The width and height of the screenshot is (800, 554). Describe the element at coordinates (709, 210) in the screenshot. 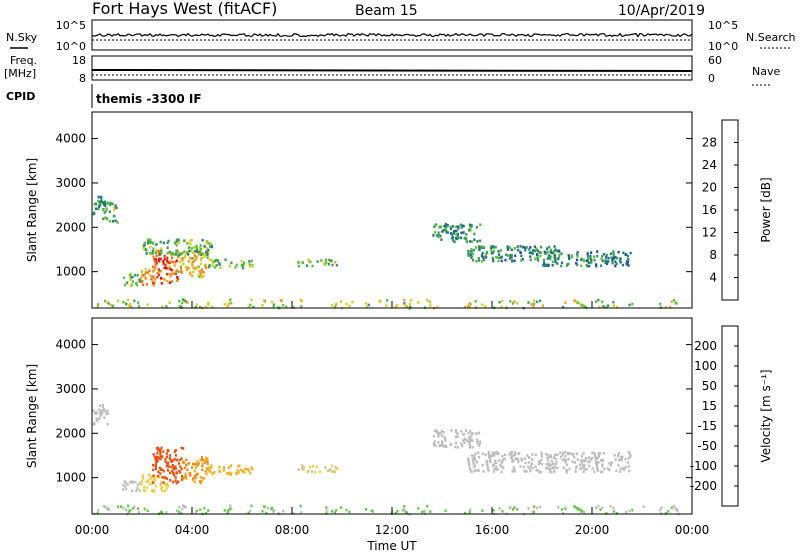

I see `power-colorbar-tick-label: 16` at that location.